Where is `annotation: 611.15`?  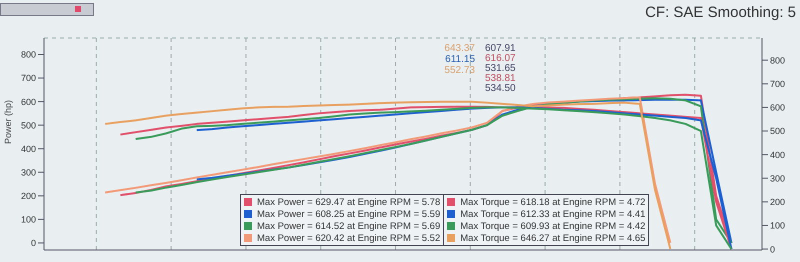
annotation: 611.15 is located at coordinates (460, 59).